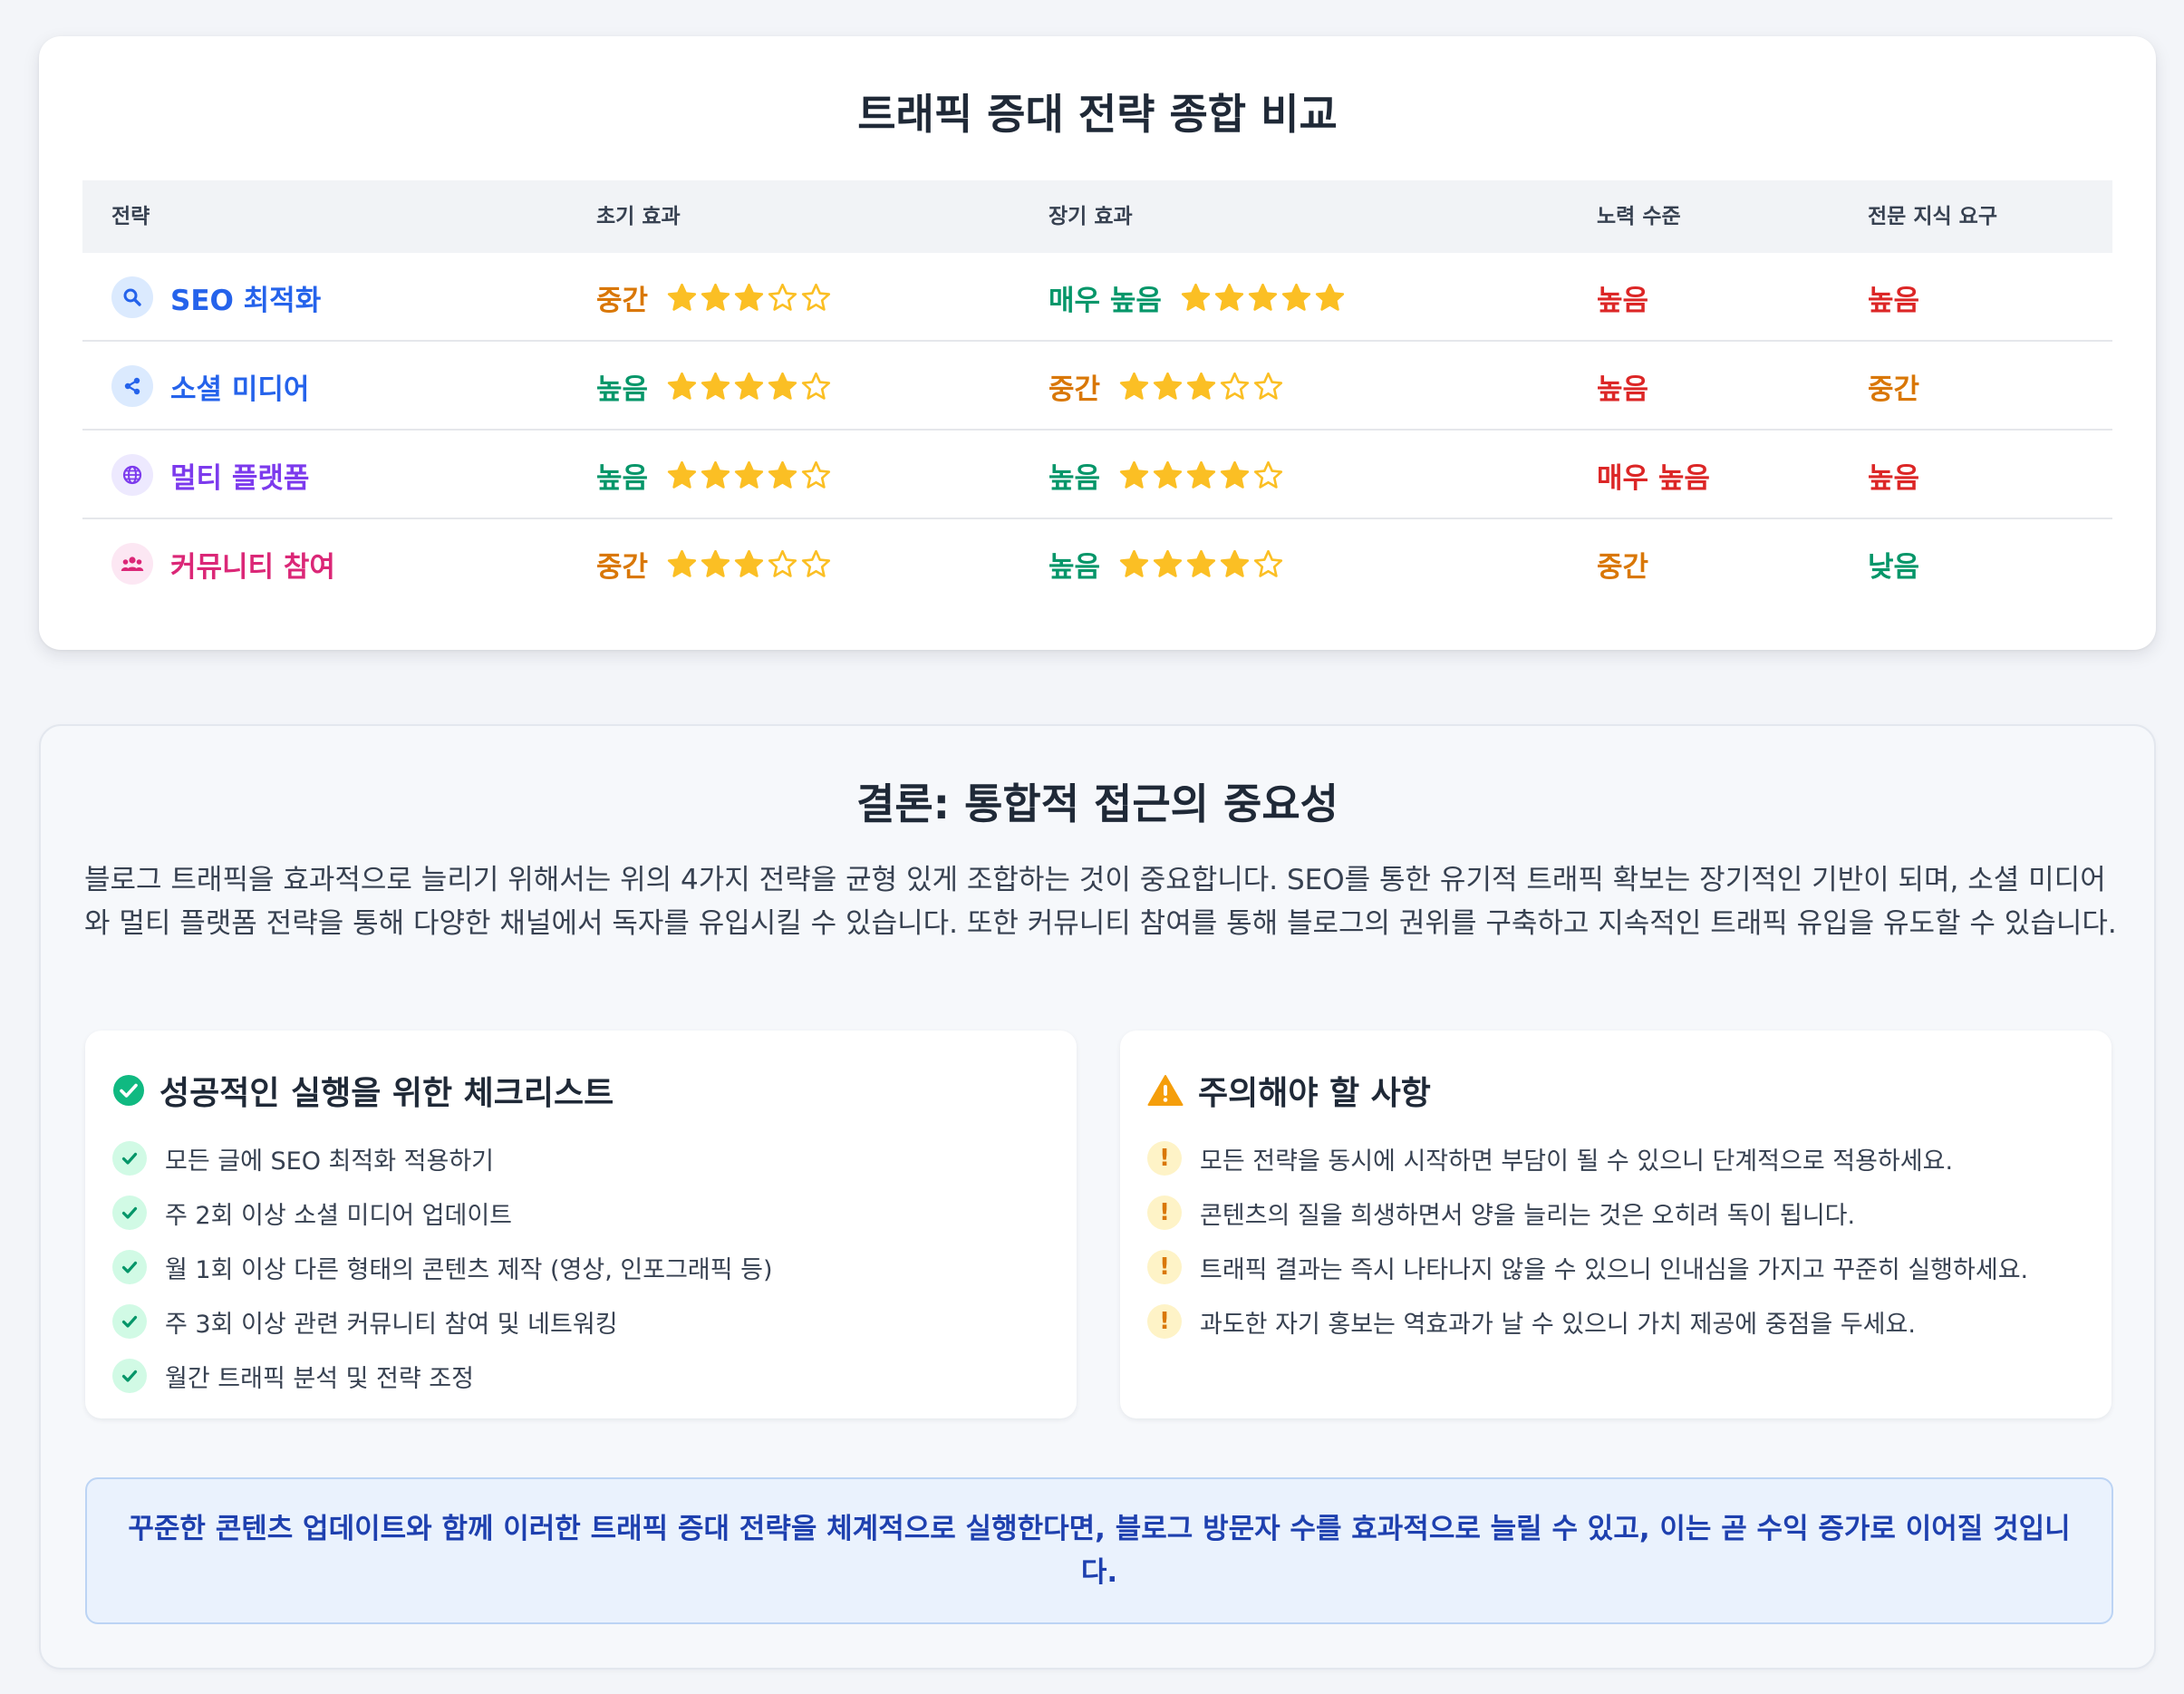 This screenshot has width=2184, height=1694. Describe the element at coordinates (240, 478) in the screenshot. I see `strategy-name: 멀티 플랫폼` at that location.